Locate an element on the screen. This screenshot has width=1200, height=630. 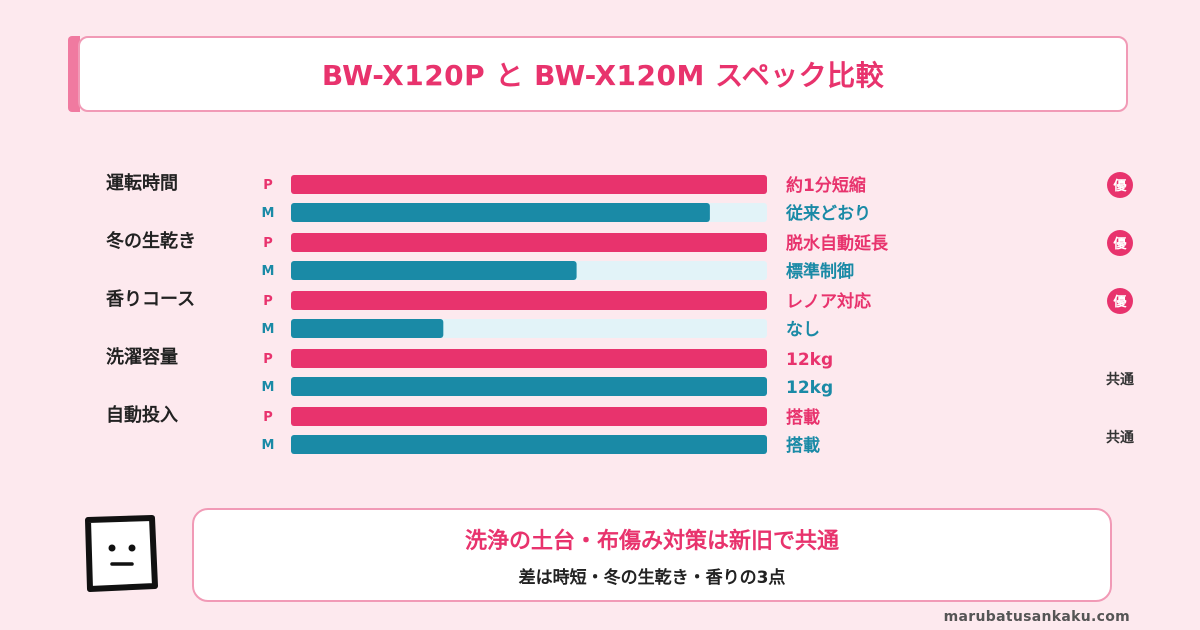
neutral-face-icon is located at coordinates (121, 553).